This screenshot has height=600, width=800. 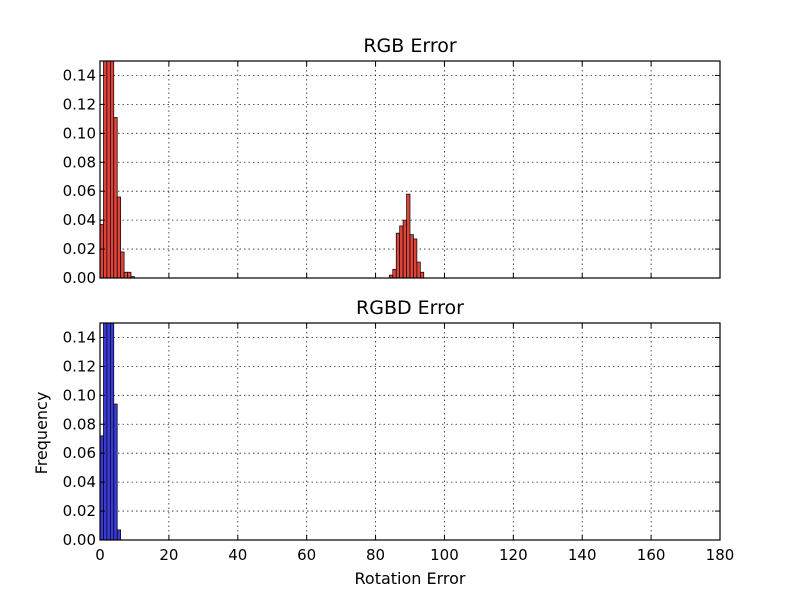 I want to click on rgb-error-title: RGB Error, so click(x=410, y=46).